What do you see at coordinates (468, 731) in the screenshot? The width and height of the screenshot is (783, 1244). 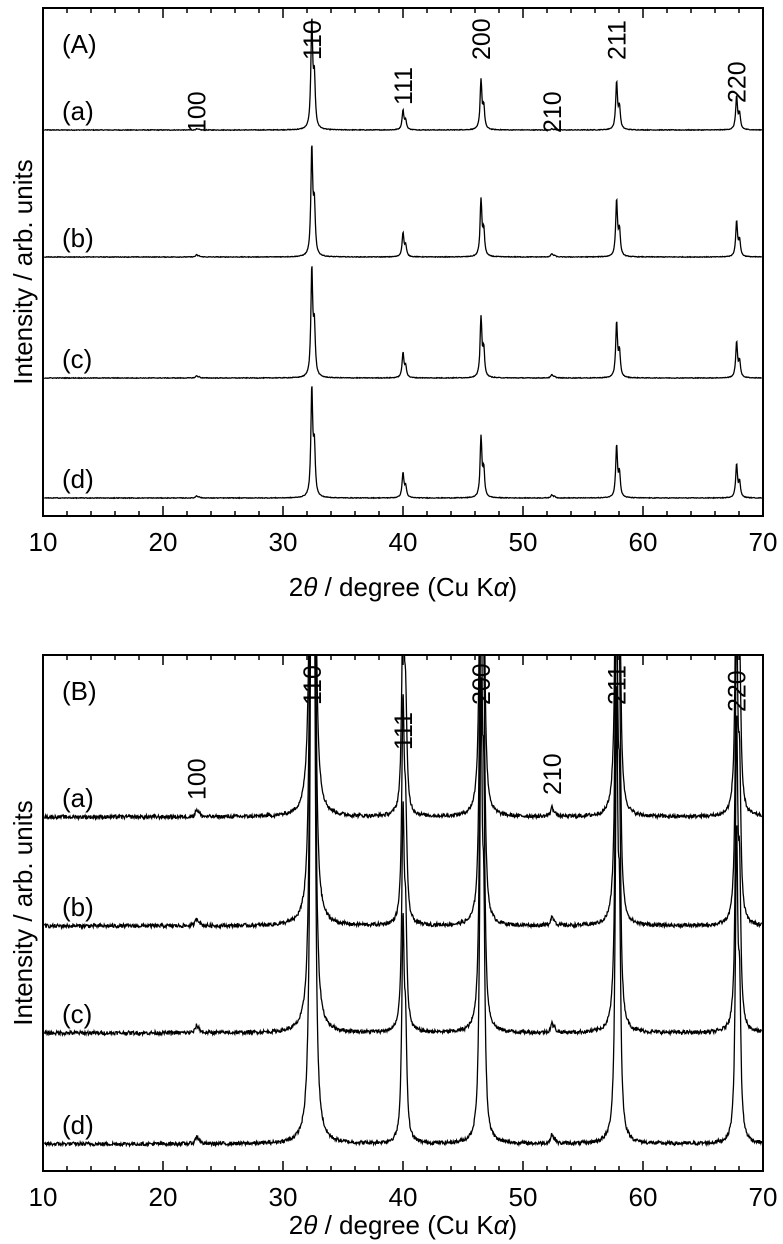 I see `panel-b-peak-labels: 100 110 111 200 210 211 220` at bounding box center [468, 731].